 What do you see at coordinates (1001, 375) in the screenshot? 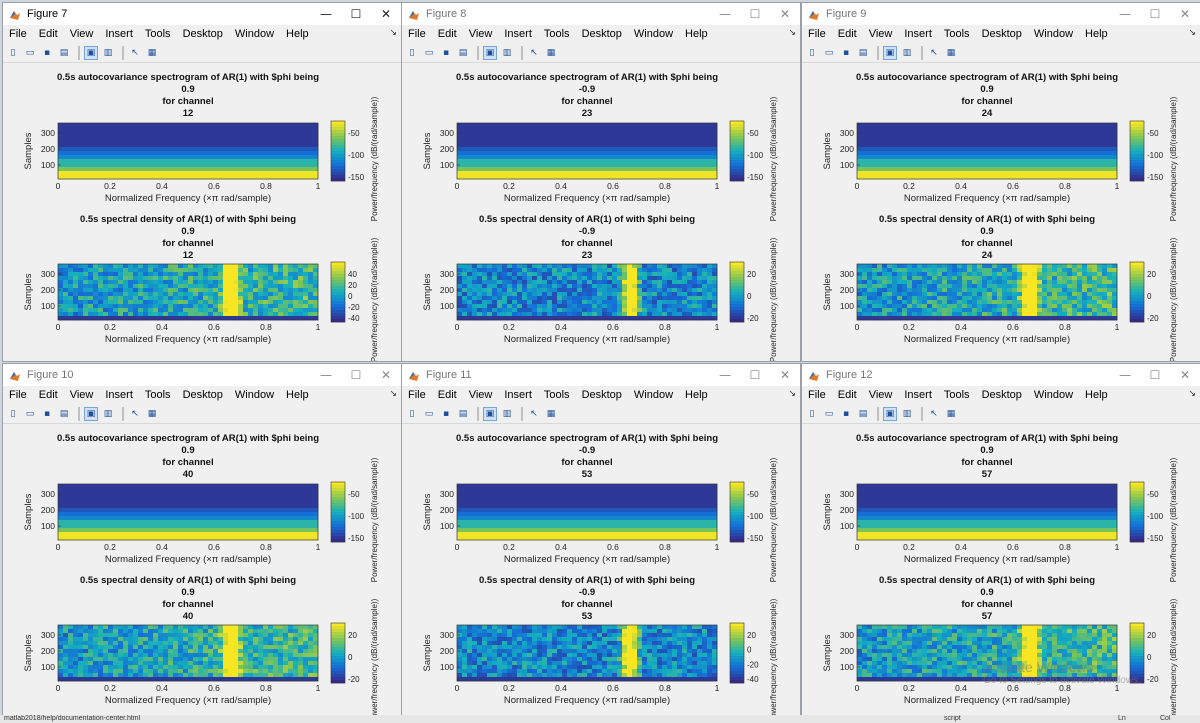
I see `title-bar: Figure 12— ☐ ✕` at bounding box center [1001, 375].